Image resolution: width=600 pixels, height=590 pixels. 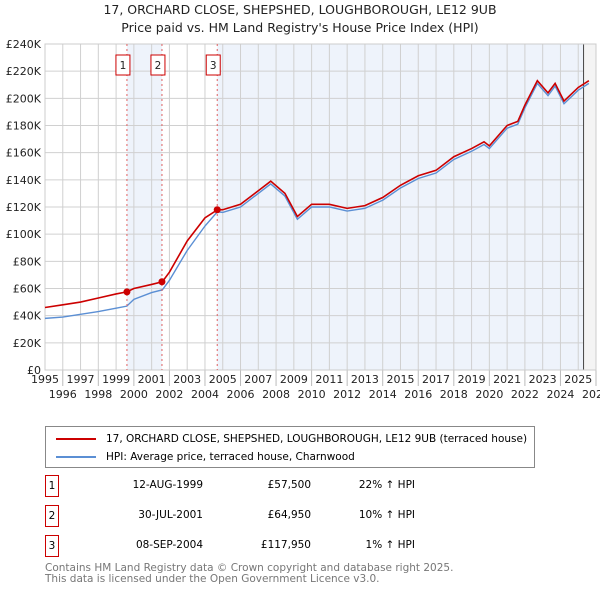 I want to click on transaction-number: 2, so click(x=52, y=516).